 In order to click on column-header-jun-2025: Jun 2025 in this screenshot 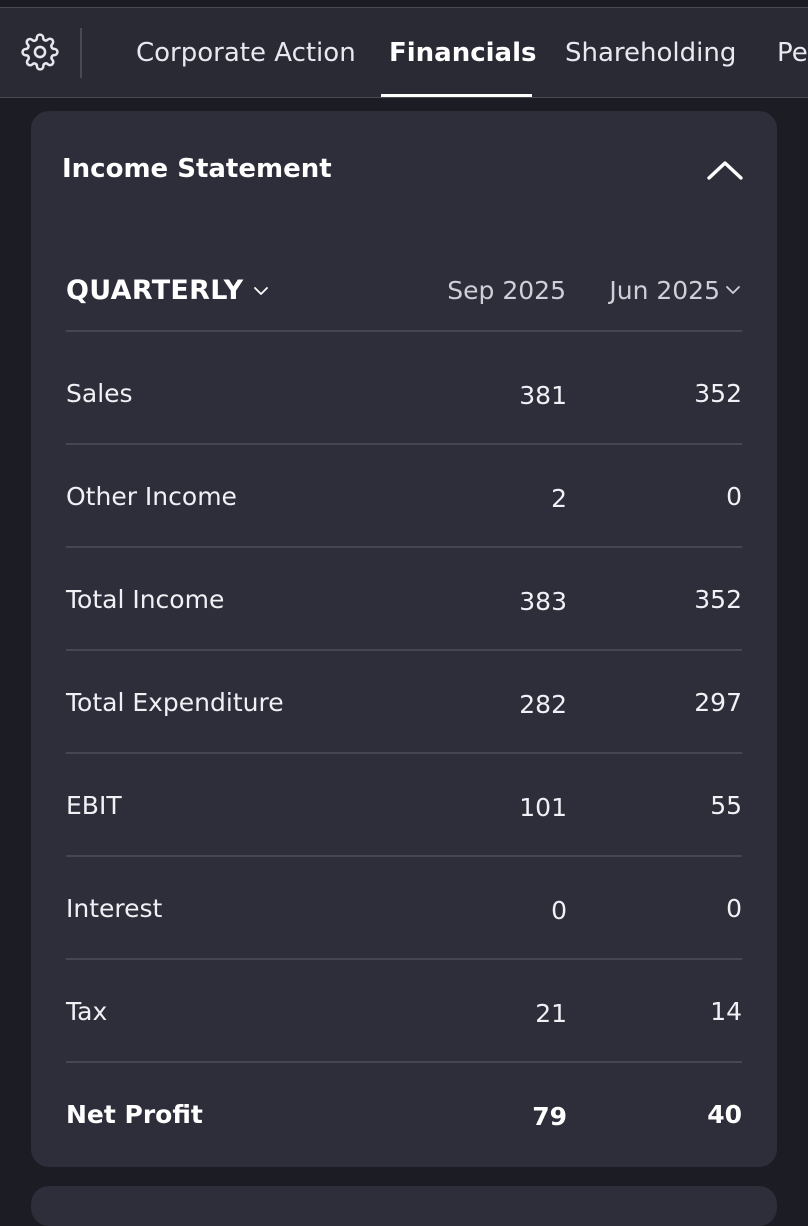, I will do `click(664, 290)`.